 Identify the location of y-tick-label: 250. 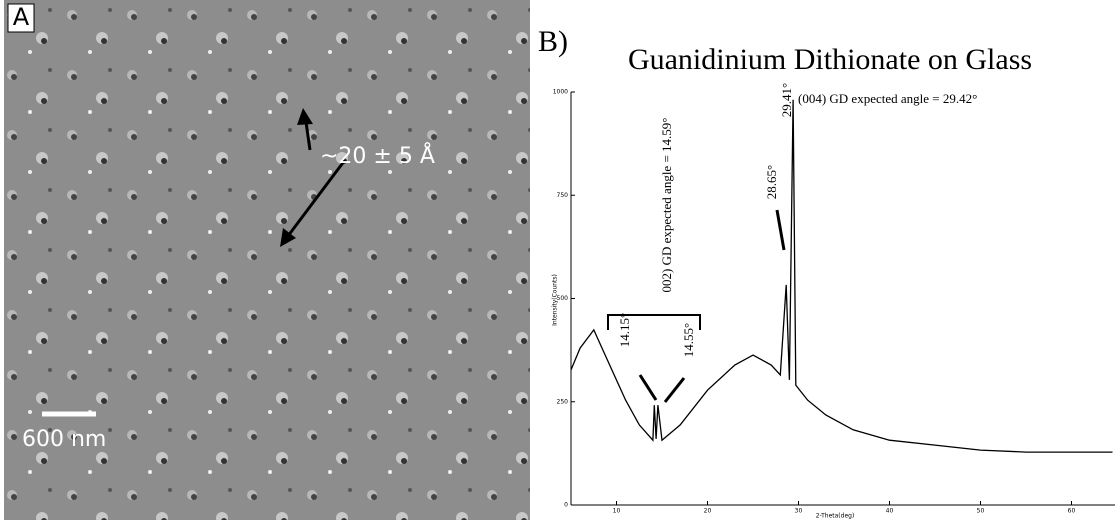
(563, 401).